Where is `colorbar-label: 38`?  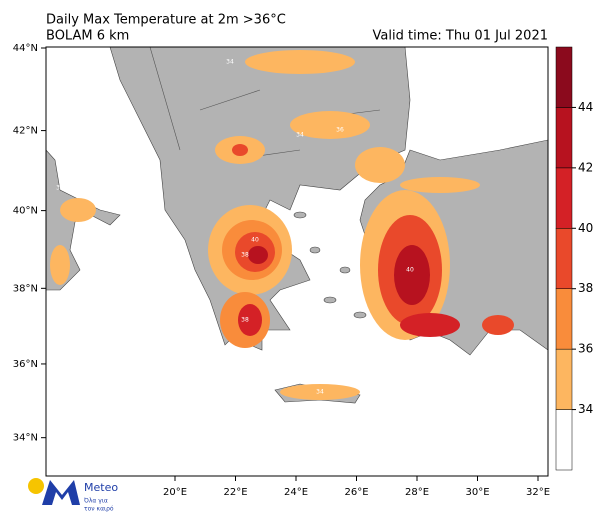 colorbar-label: 38 is located at coordinates (585, 288).